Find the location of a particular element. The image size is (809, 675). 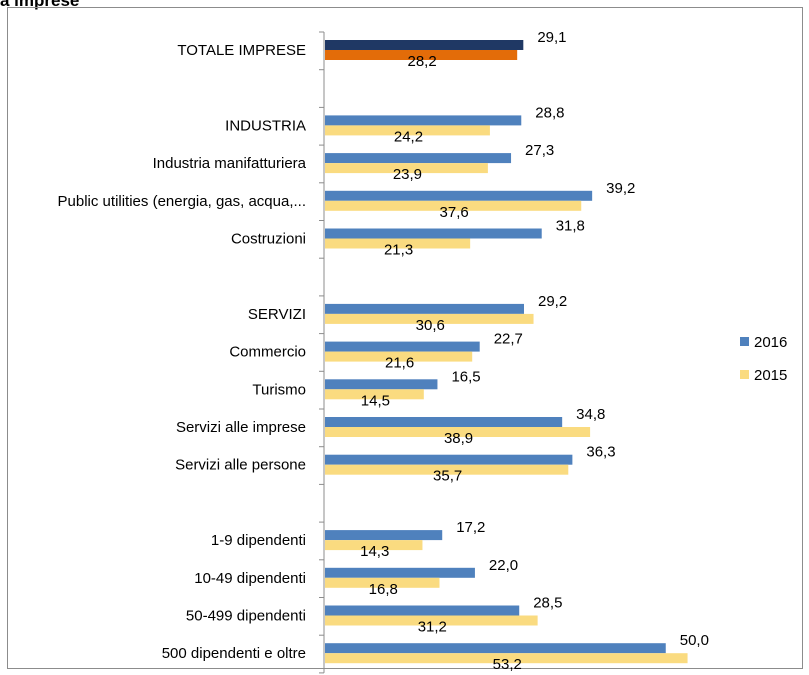

data-label-2015: 30,6 is located at coordinates (430, 325).